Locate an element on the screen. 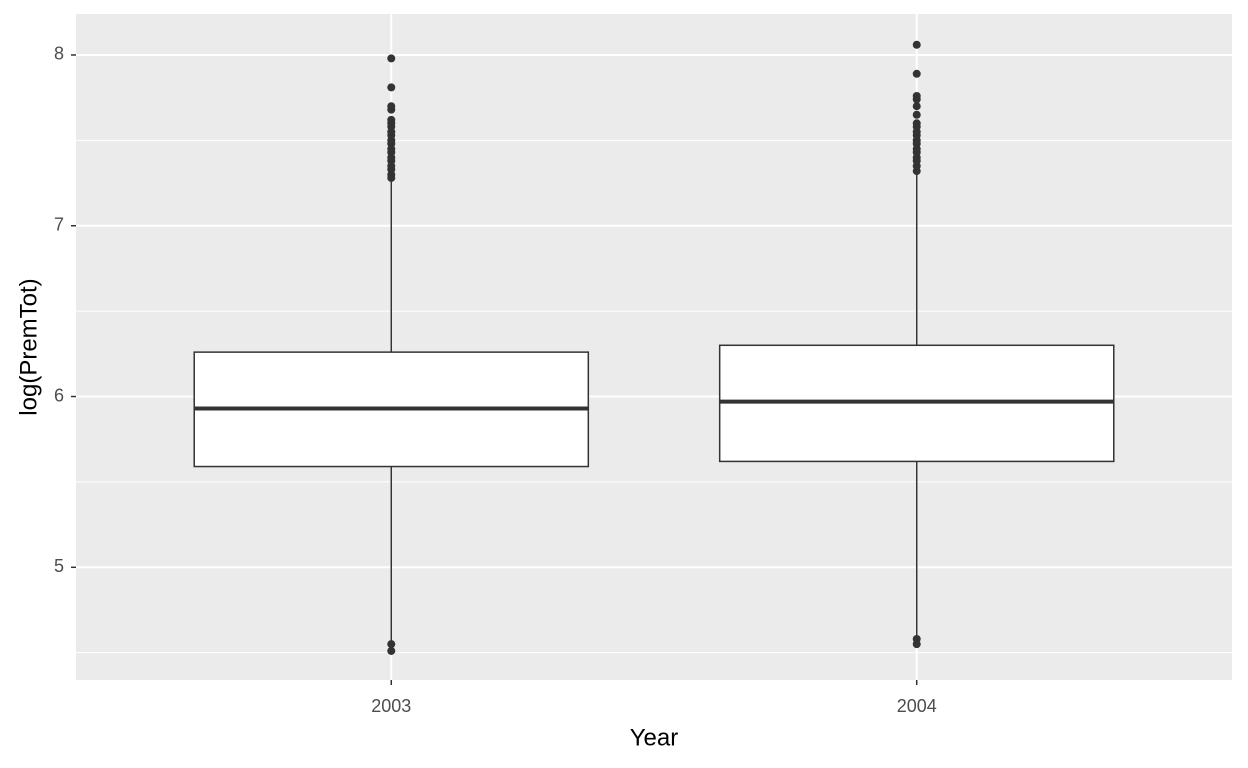 This screenshot has width=1248, height=768. y-axis-title: log(PremTot) is located at coordinates (28, 346).